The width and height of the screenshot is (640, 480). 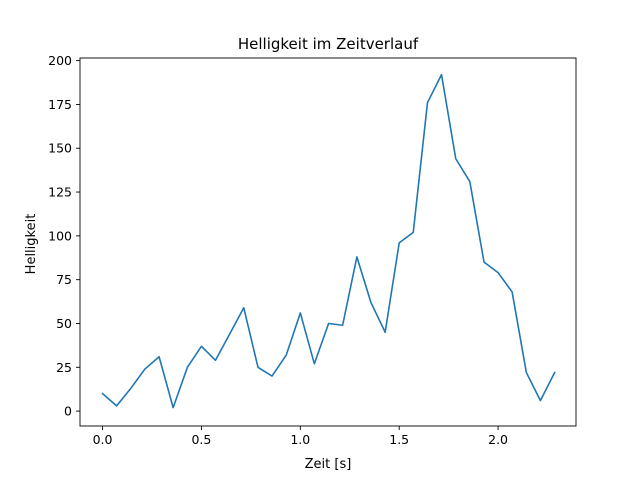 What do you see at coordinates (31, 244) in the screenshot?
I see `y-axis-label: Helligkeit` at bounding box center [31, 244].